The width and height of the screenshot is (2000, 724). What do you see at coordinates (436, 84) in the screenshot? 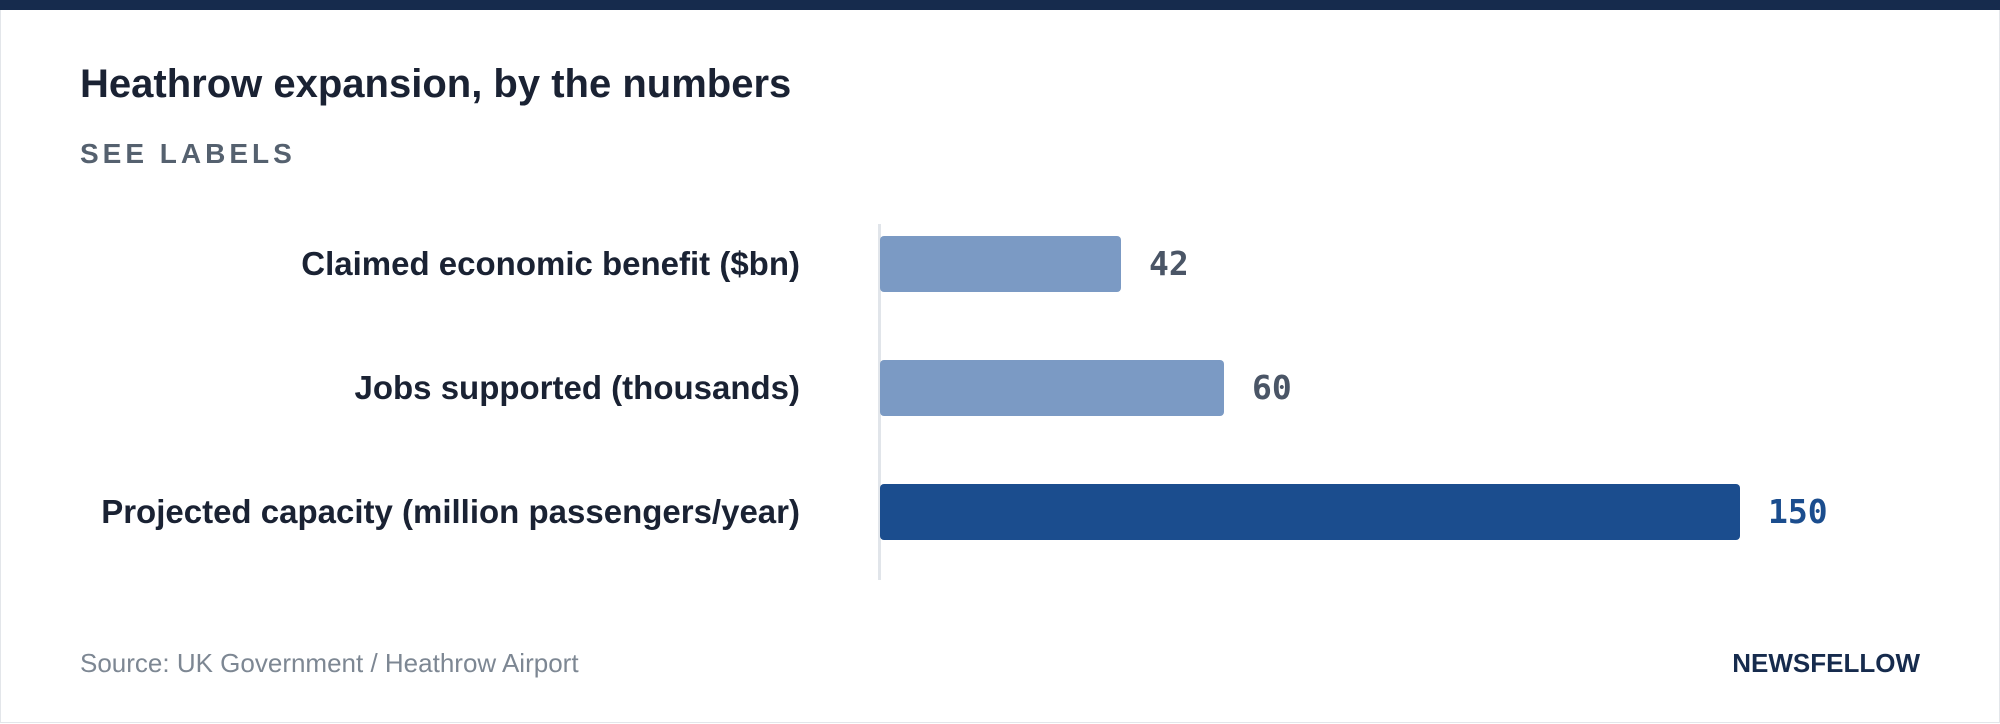
I see `chart-title: Heathrow expansion, by the numbers` at bounding box center [436, 84].